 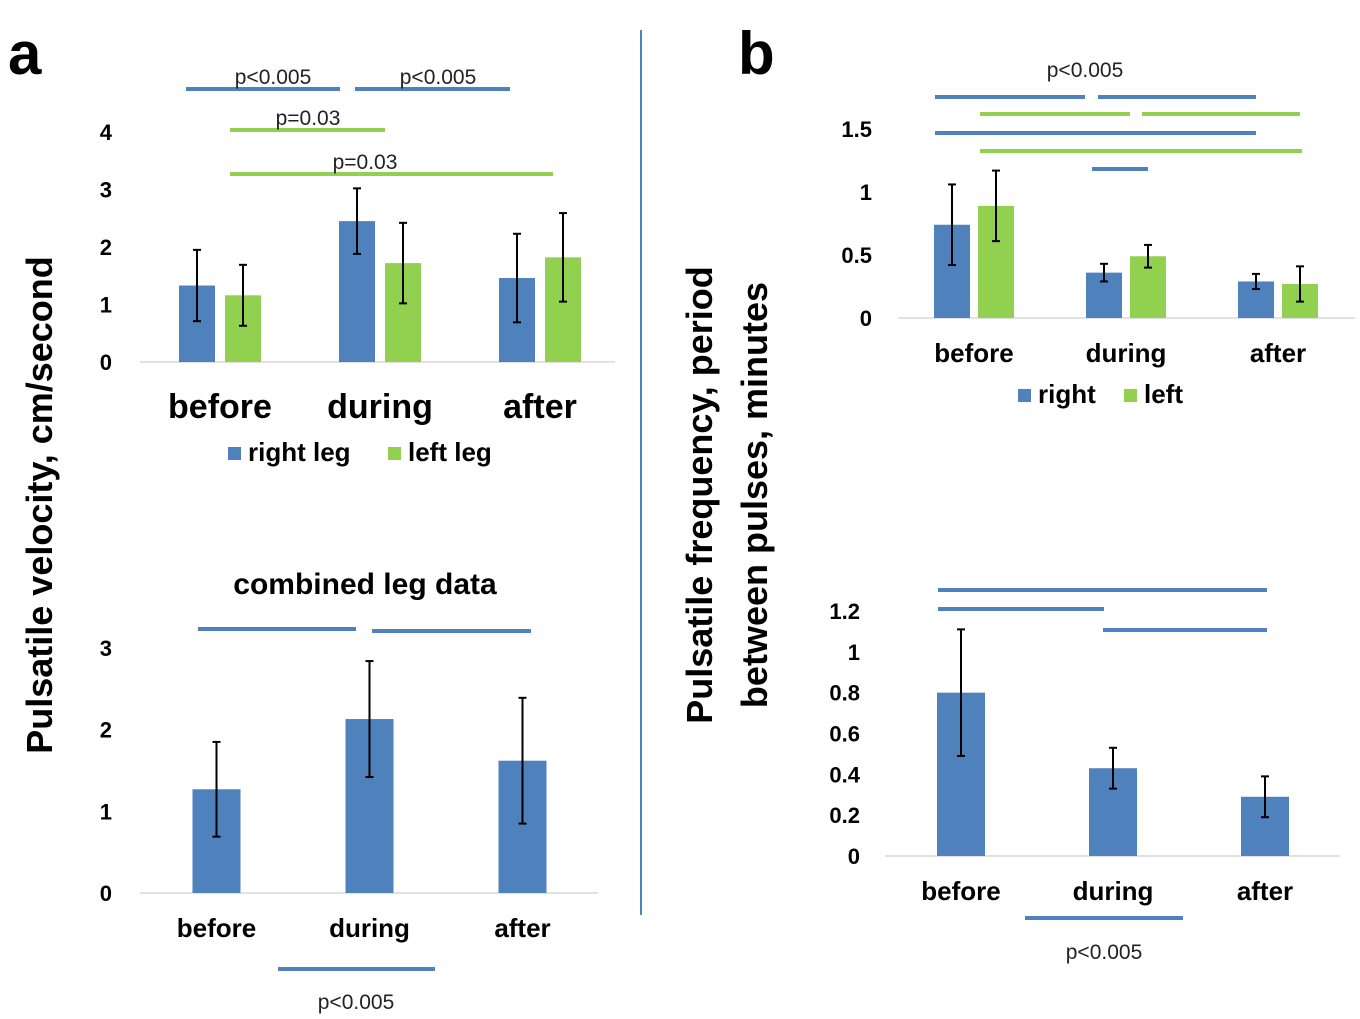 I want to click on y-tick-label: 4, so click(x=106, y=132).